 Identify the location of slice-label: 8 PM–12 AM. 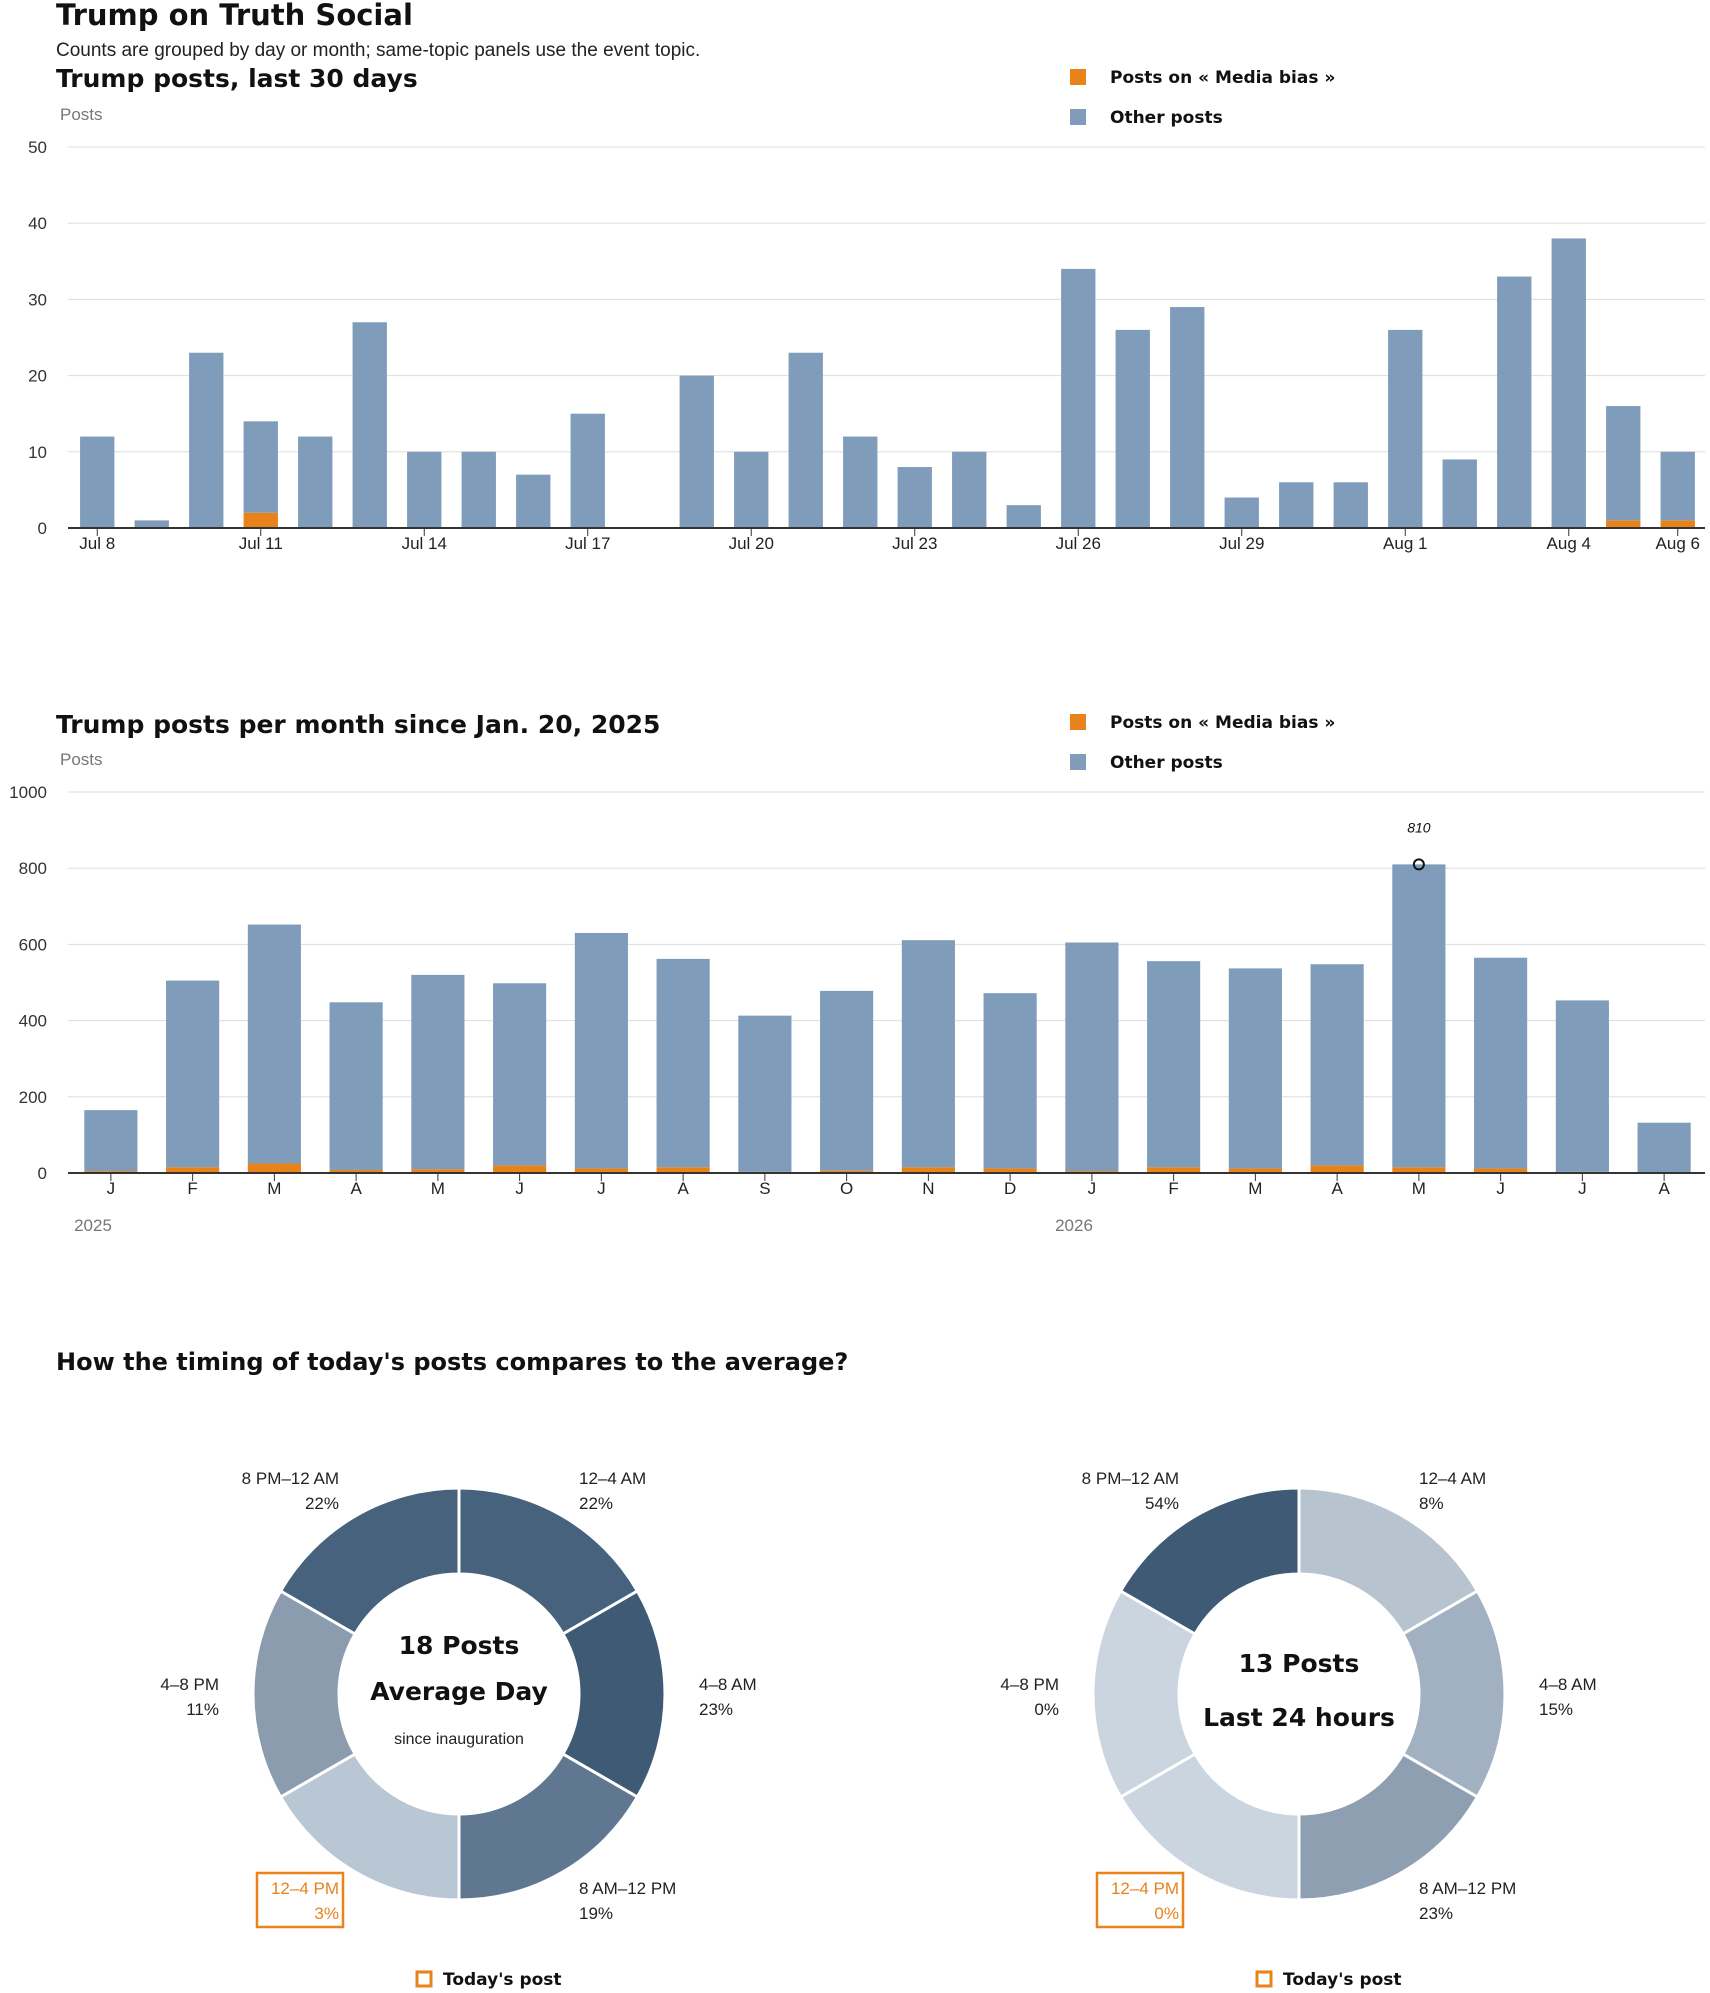
(290, 1478).